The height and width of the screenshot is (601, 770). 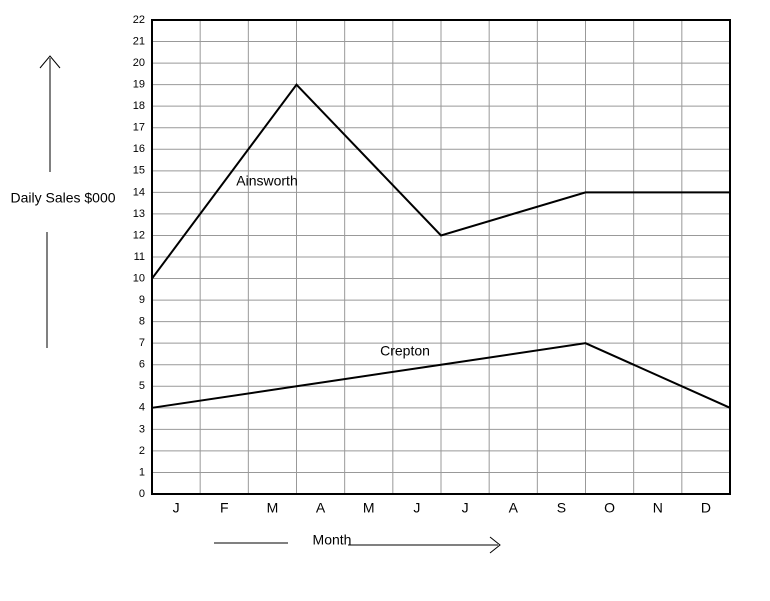 I want to click on x-axis-label: Month, so click(x=332, y=540).